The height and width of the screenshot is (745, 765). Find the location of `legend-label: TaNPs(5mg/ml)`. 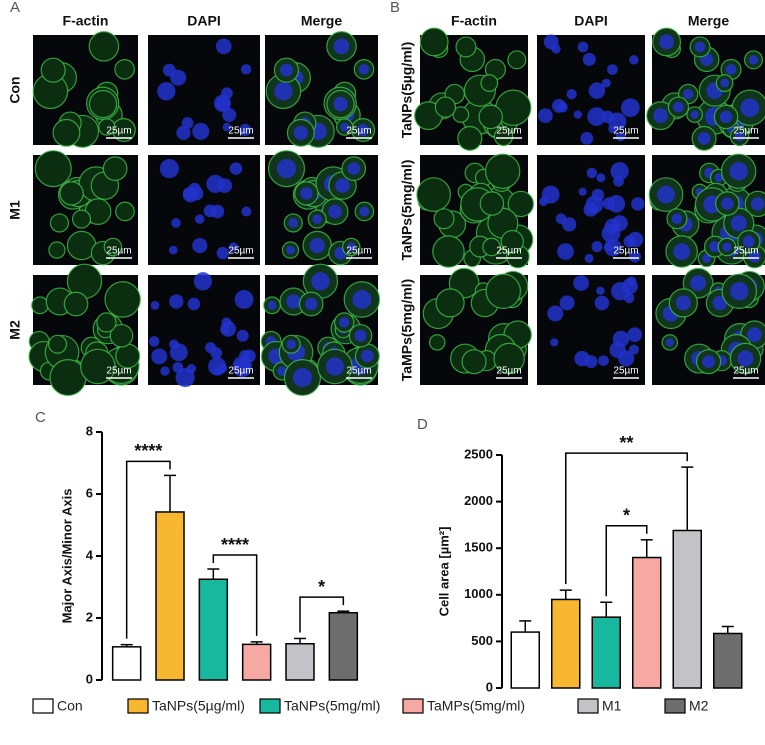

legend-label: TaNPs(5mg/ml) is located at coordinates (332, 706).